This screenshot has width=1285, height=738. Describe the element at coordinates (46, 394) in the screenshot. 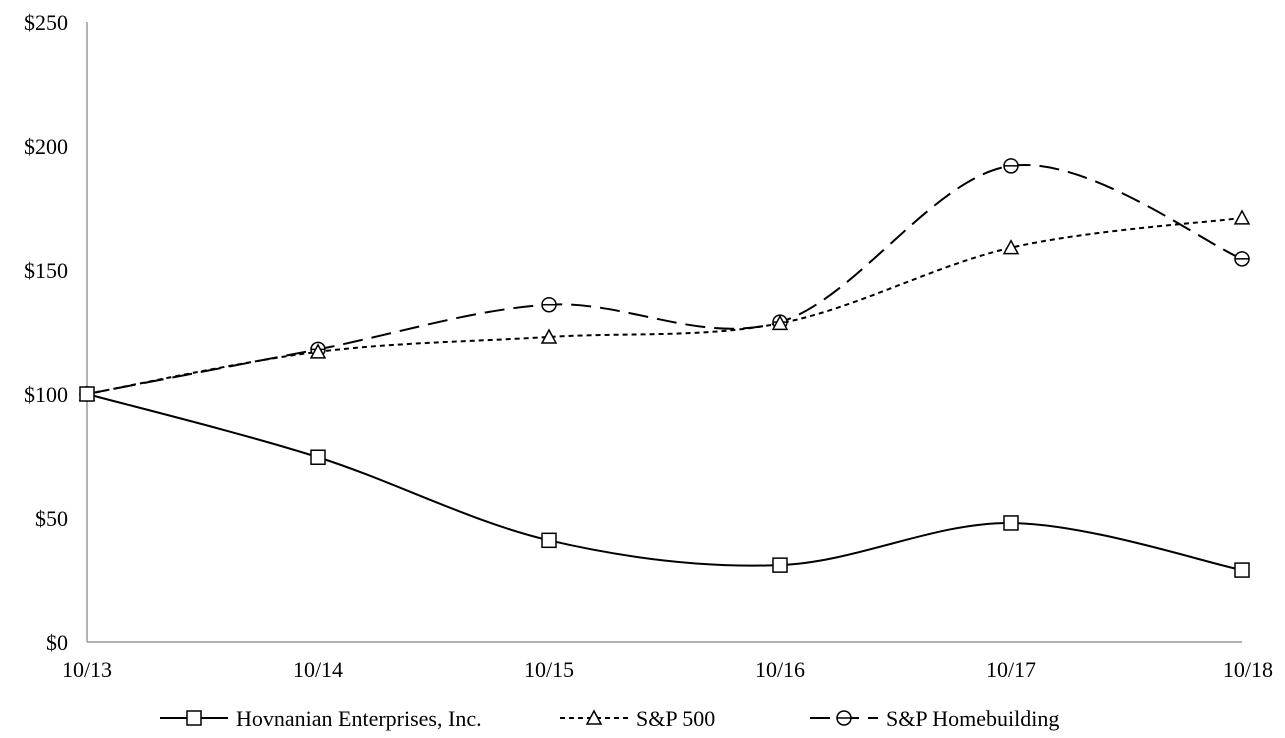

I see `y-tick-label: $100` at that location.